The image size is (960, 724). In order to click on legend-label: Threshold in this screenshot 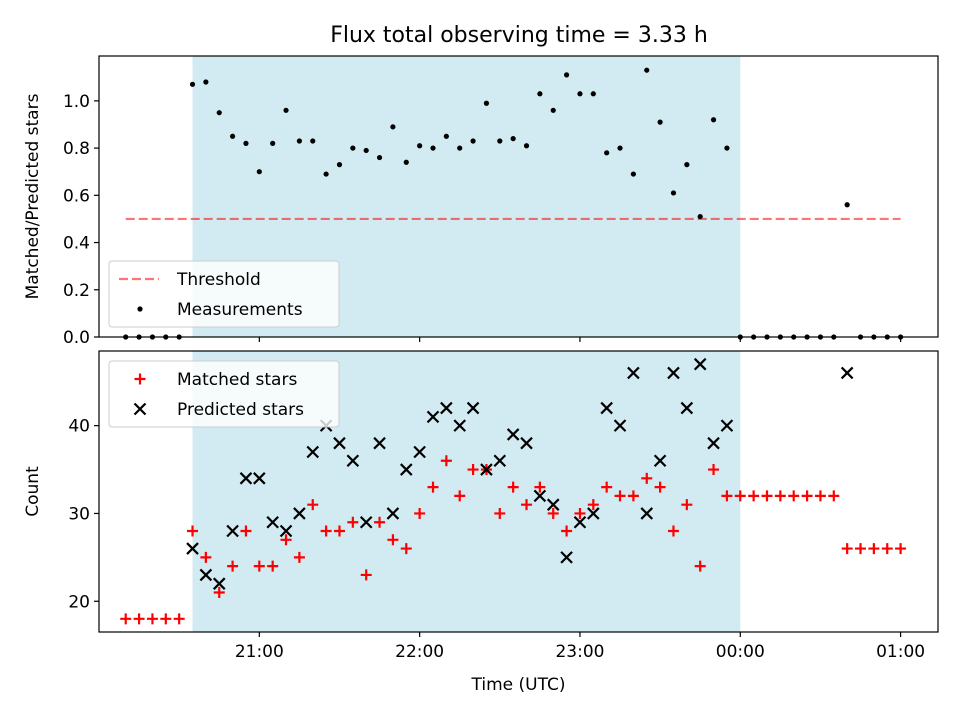, I will do `click(218, 280)`.